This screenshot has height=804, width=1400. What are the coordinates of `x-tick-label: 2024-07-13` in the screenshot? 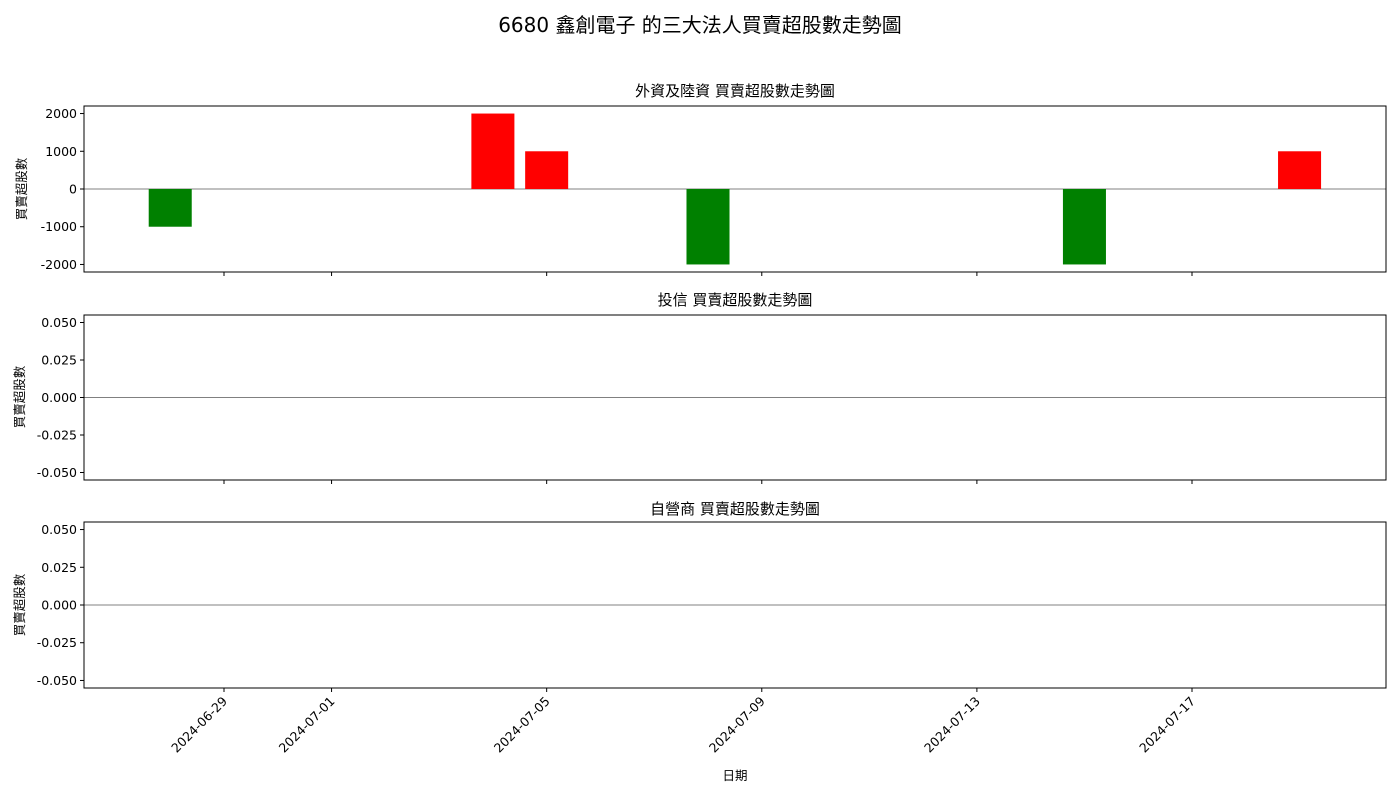 It's located at (952, 725).